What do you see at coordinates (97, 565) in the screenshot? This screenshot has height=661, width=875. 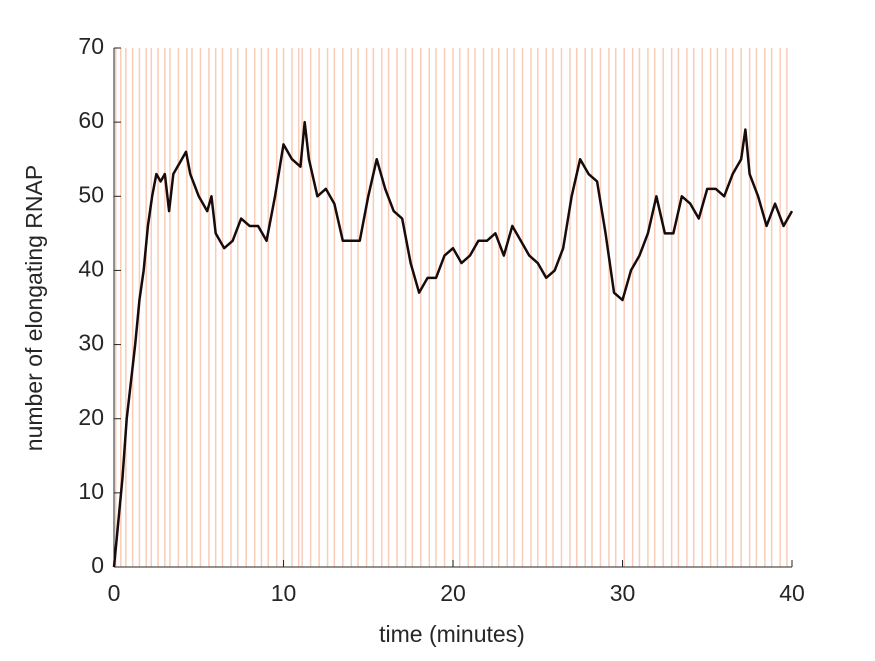 I see `y-tick-label: 0` at bounding box center [97, 565].